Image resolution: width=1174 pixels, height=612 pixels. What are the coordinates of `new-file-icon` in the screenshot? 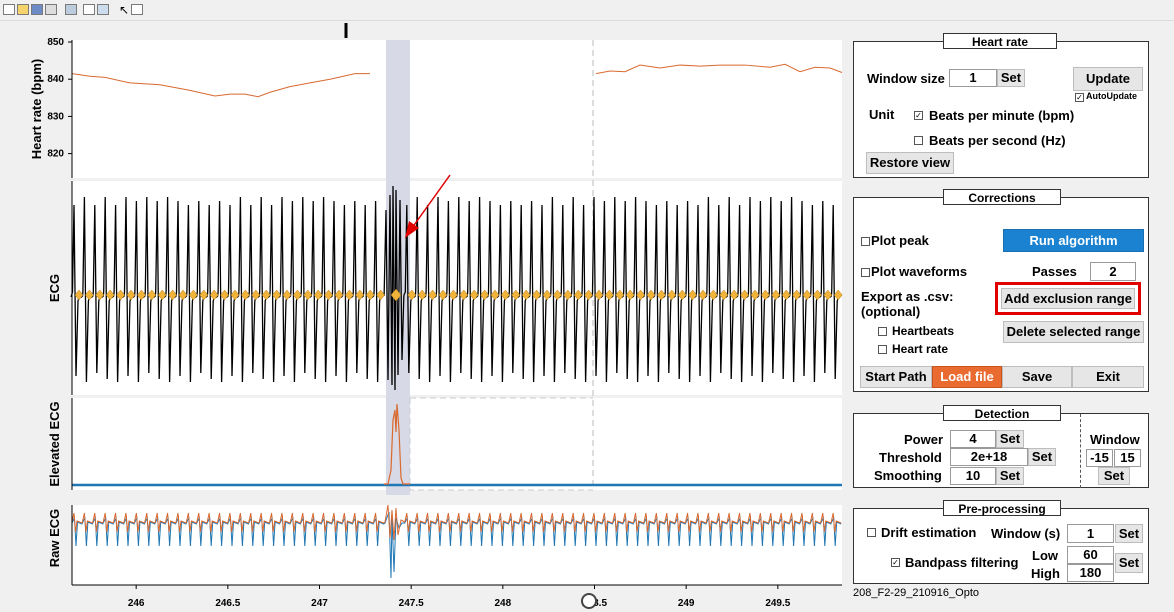 It's located at (9, 9).